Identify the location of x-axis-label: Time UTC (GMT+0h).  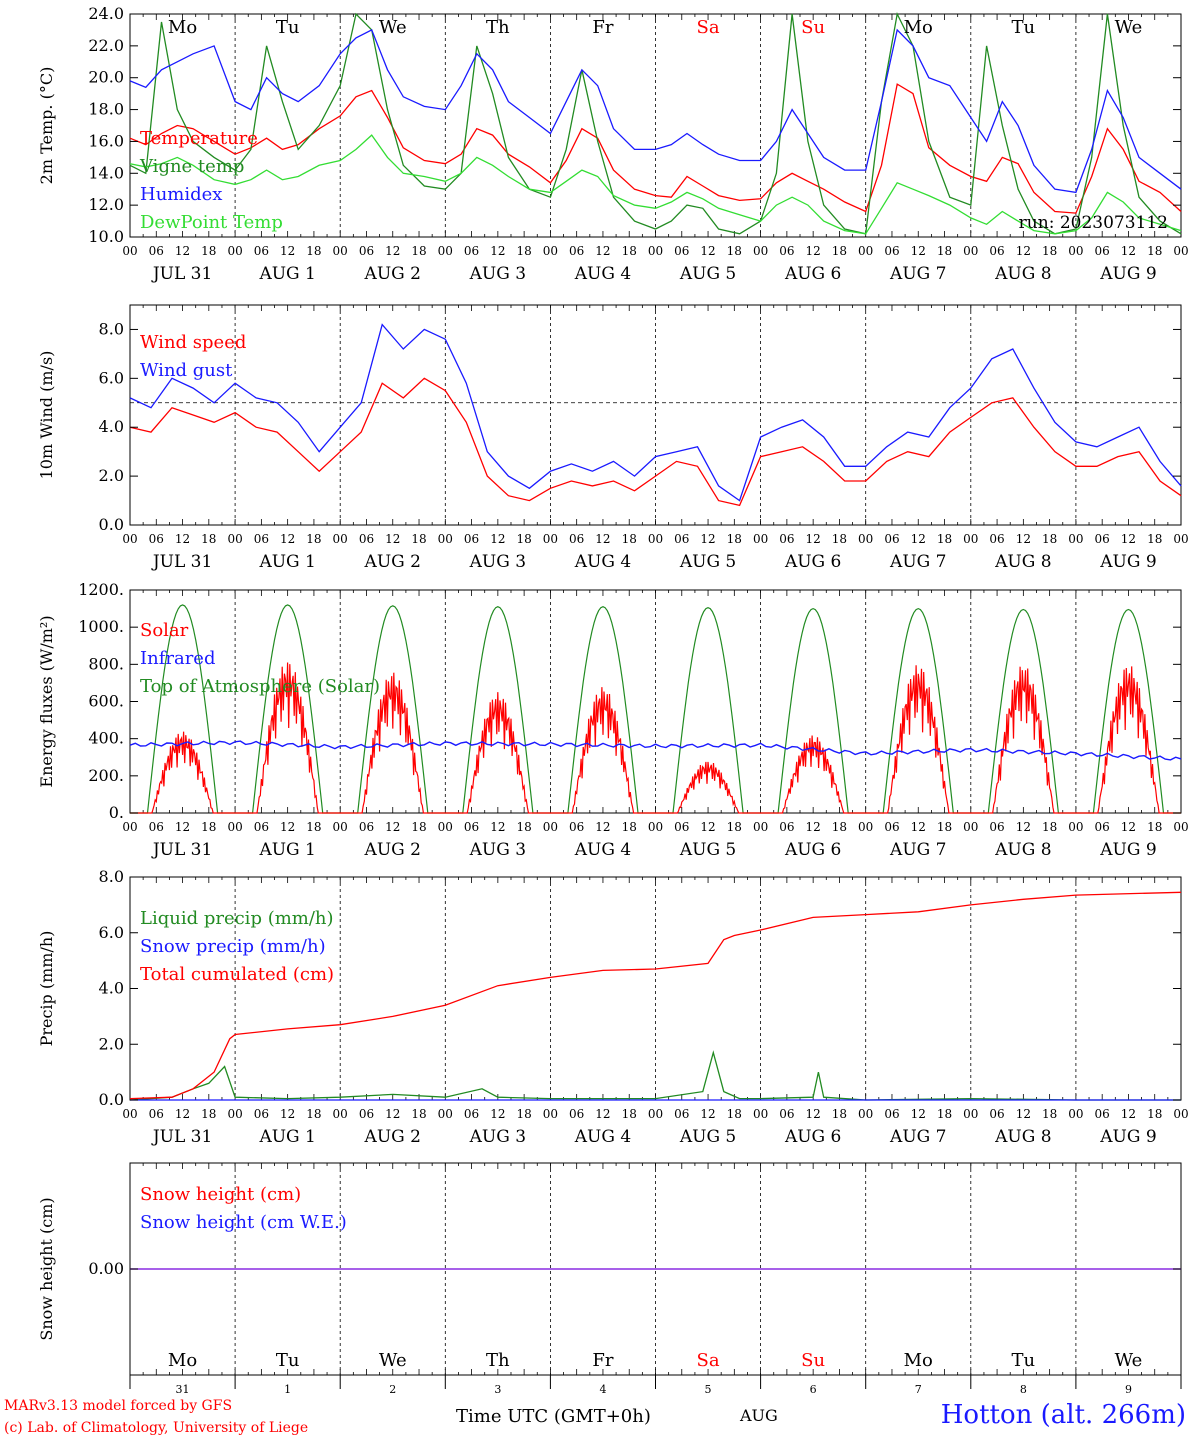
(553, 1416).